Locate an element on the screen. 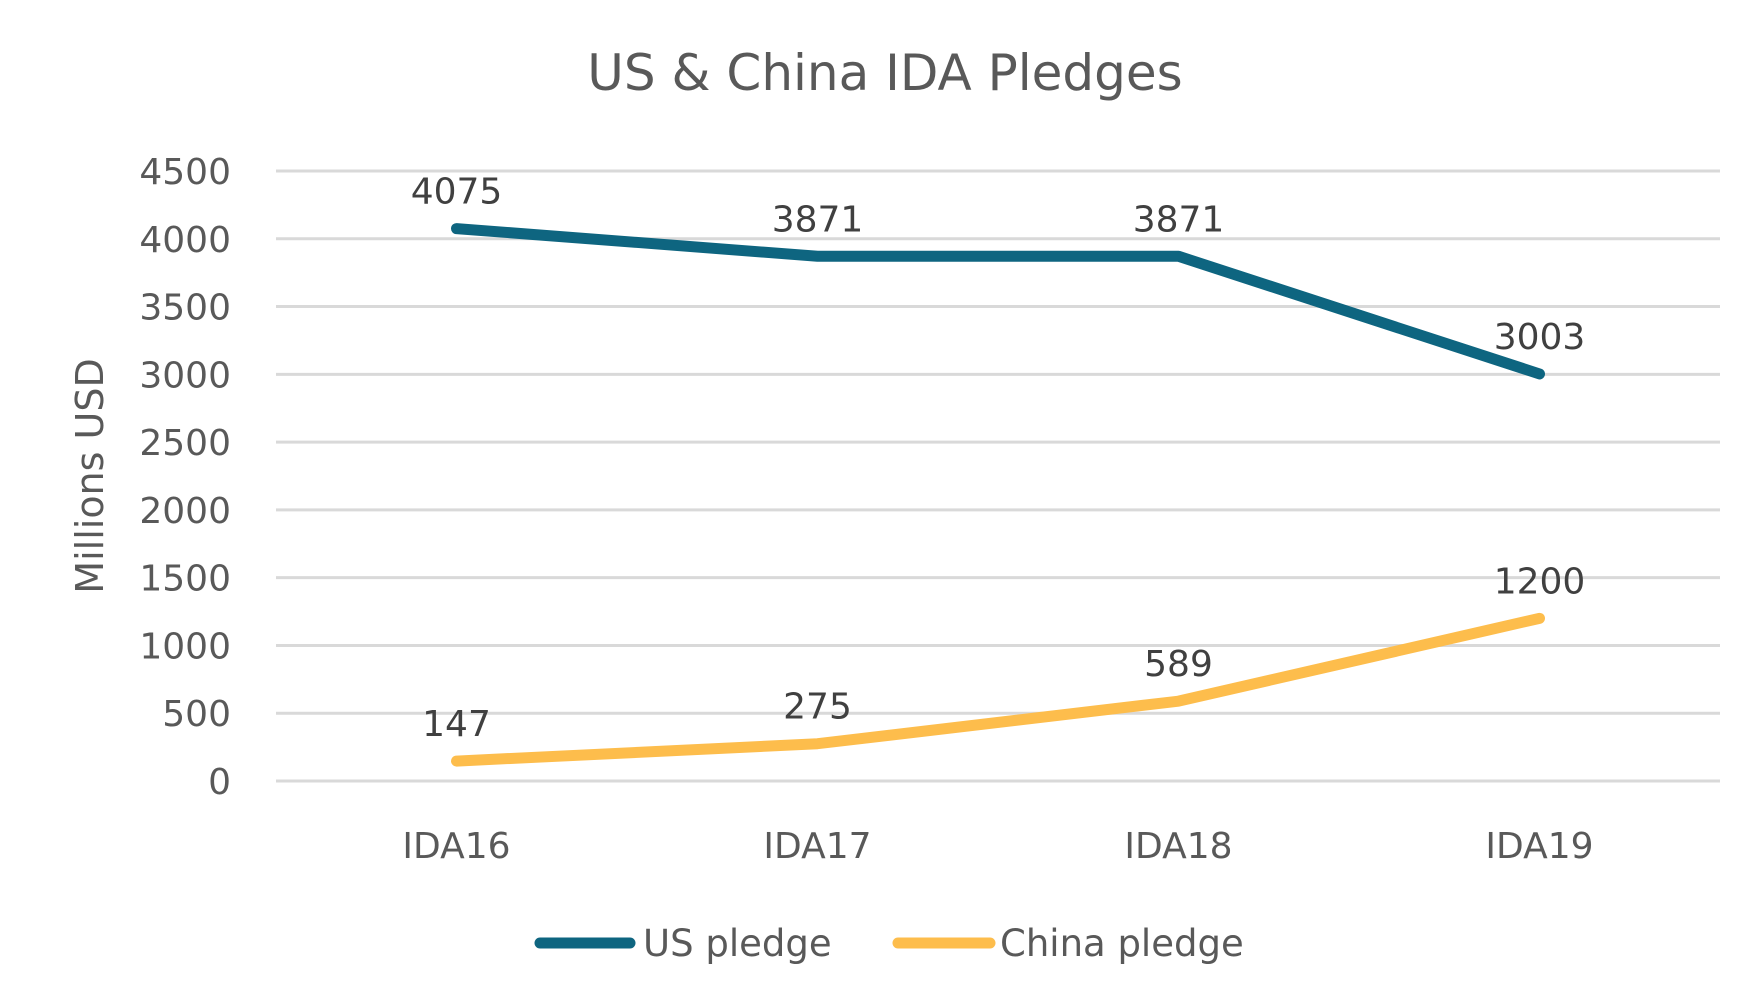 The height and width of the screenshot is (1008, 1760). series-line-us is located at coordinates (998, 301).